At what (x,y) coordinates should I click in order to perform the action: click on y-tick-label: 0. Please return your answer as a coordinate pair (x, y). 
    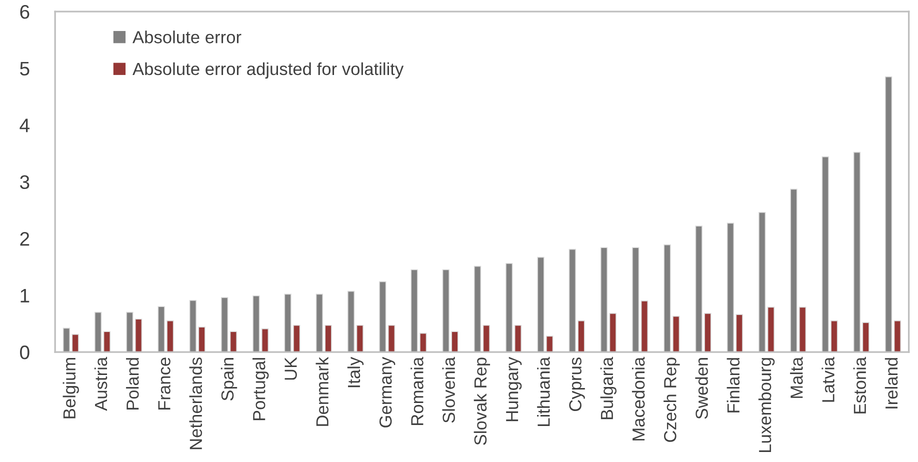
    Looking at the image, I should click on (25, 353).